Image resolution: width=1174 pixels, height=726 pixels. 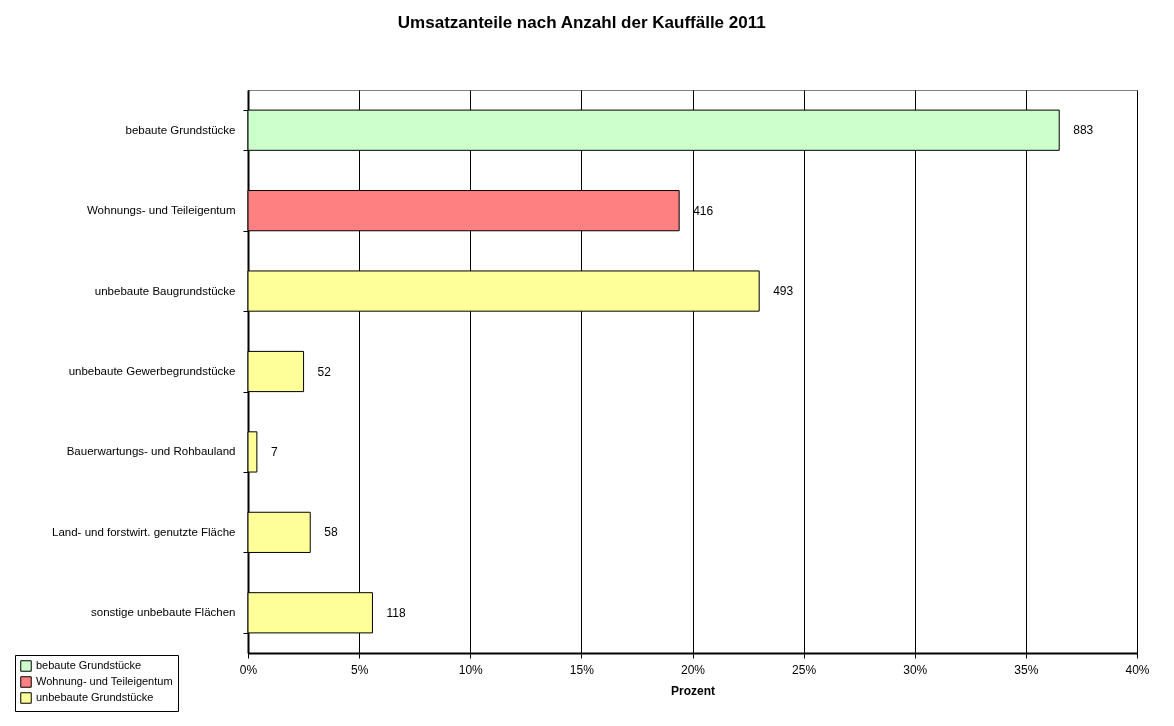 I want to click on annotation: 118, so click(x=396, y=612).